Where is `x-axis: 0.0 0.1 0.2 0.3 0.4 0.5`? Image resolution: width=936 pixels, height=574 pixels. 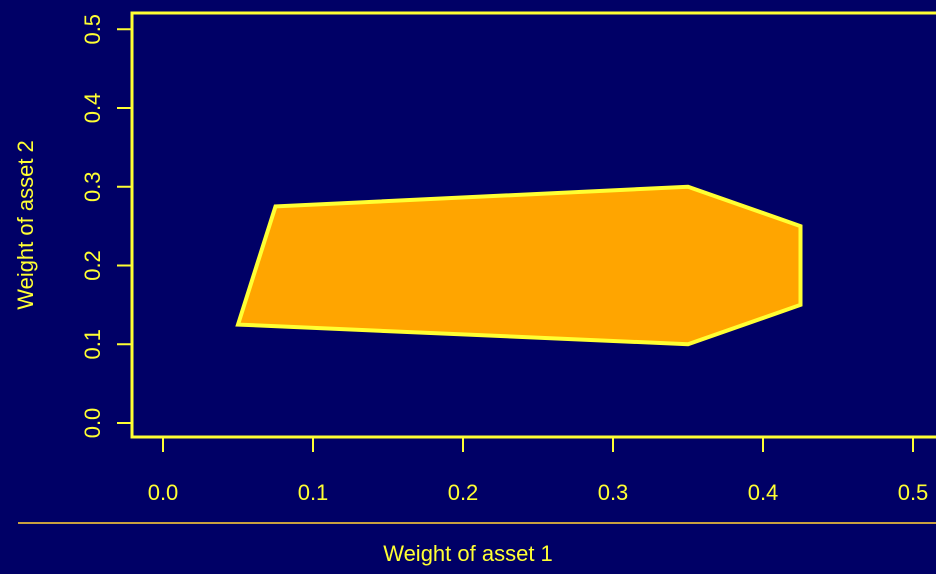
x-axis: 0.0 0.1 0.2 0.3 0.4 0.5 is located at coordinates (538, 470).